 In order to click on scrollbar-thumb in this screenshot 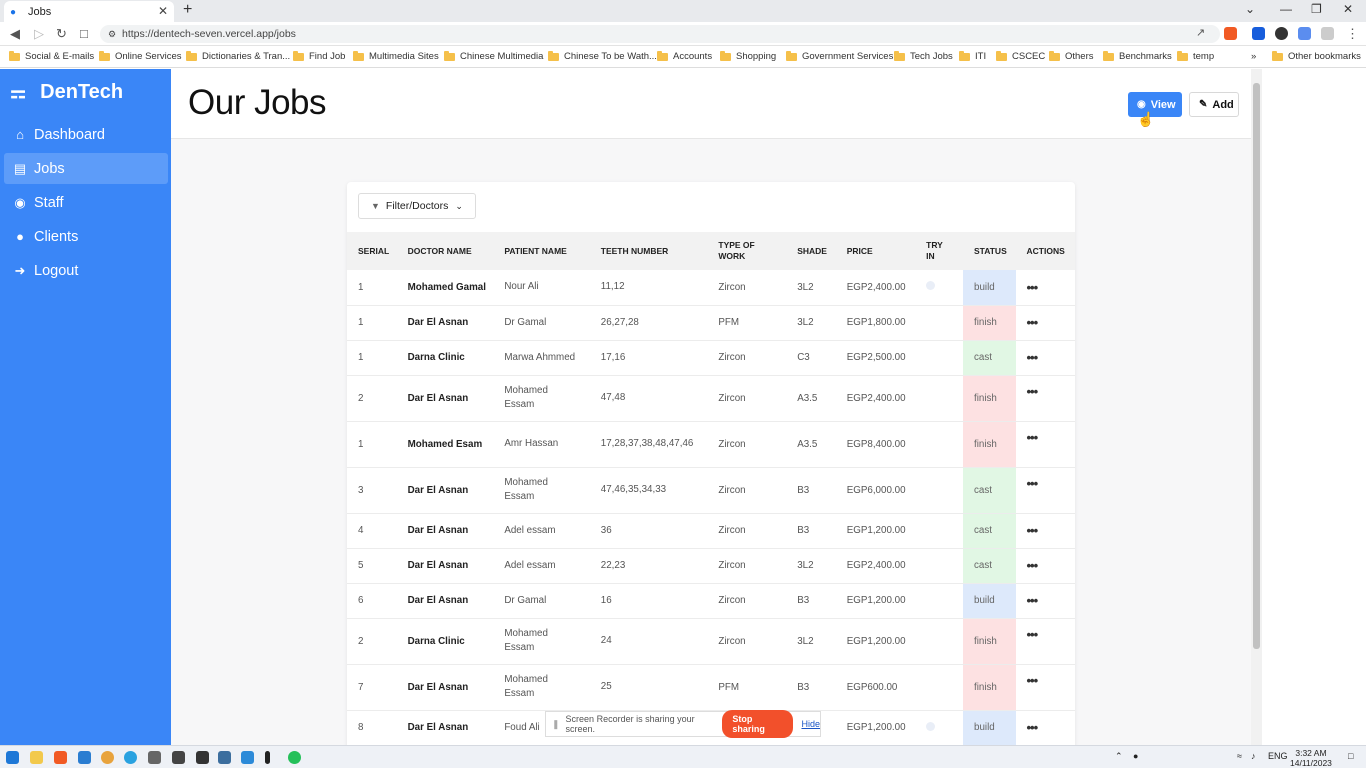, I will do `click(1256, 366)`.